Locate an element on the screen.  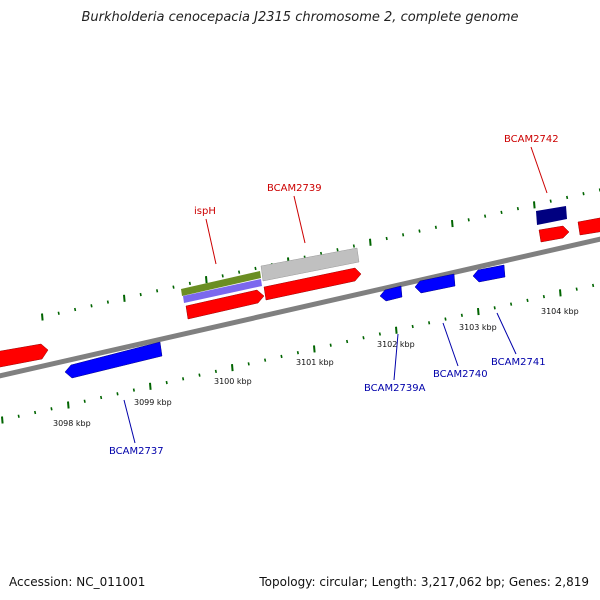
tick-label: 3104 kbp is located at coordinates (560, 311).